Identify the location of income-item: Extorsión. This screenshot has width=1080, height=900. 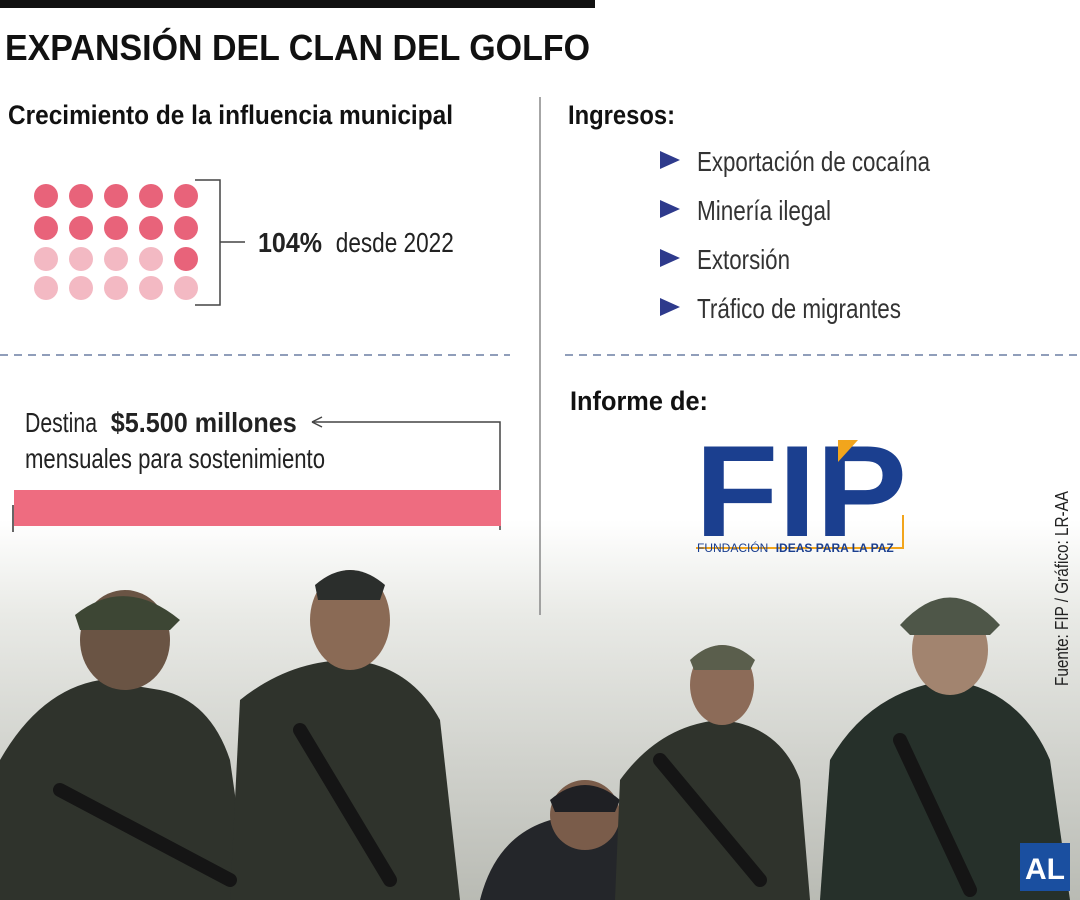
(743, 259).